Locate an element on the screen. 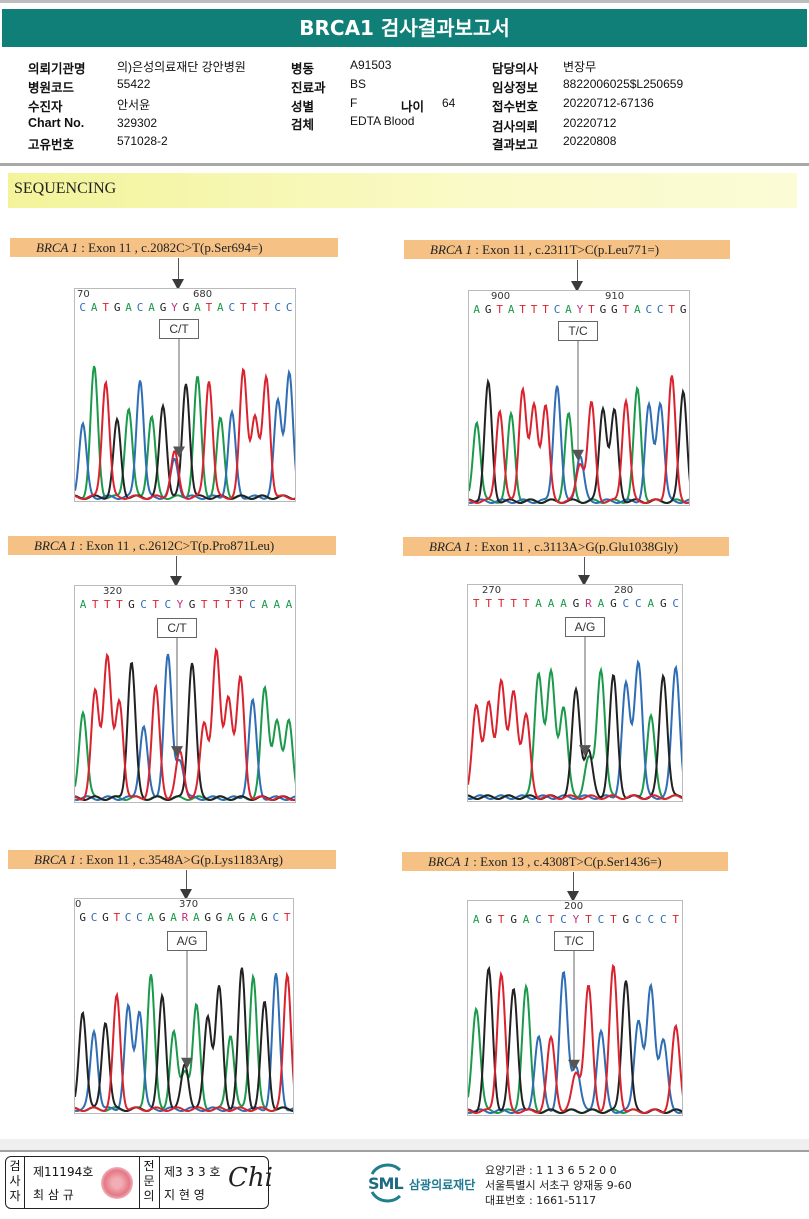  signature: Chi is located at coordinates (250, 1178).